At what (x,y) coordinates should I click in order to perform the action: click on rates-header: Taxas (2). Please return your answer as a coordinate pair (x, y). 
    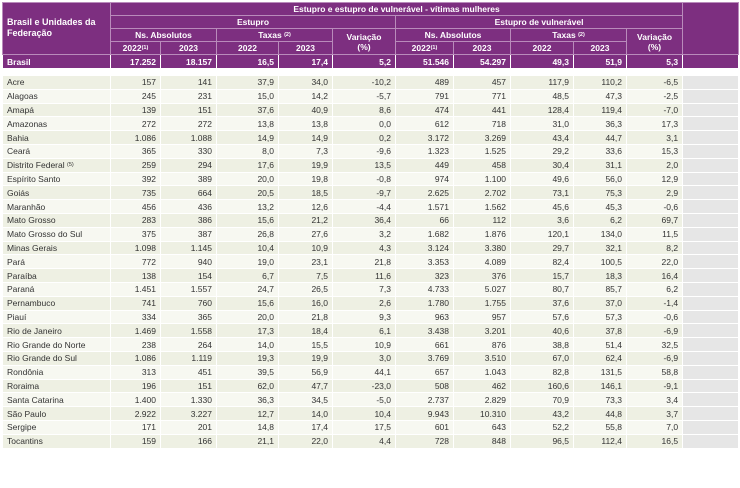
    Looking at the image, I should click on (274, 35).